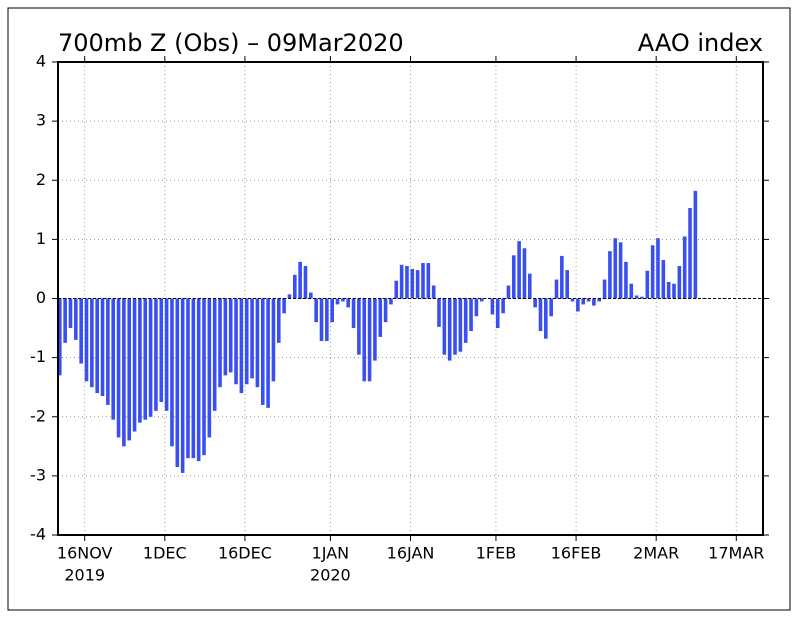  What do you see at coordinates (736, 553) in the screenshot?
I see `x-tick-label: 17MAR` at bounding box center [736, 553].